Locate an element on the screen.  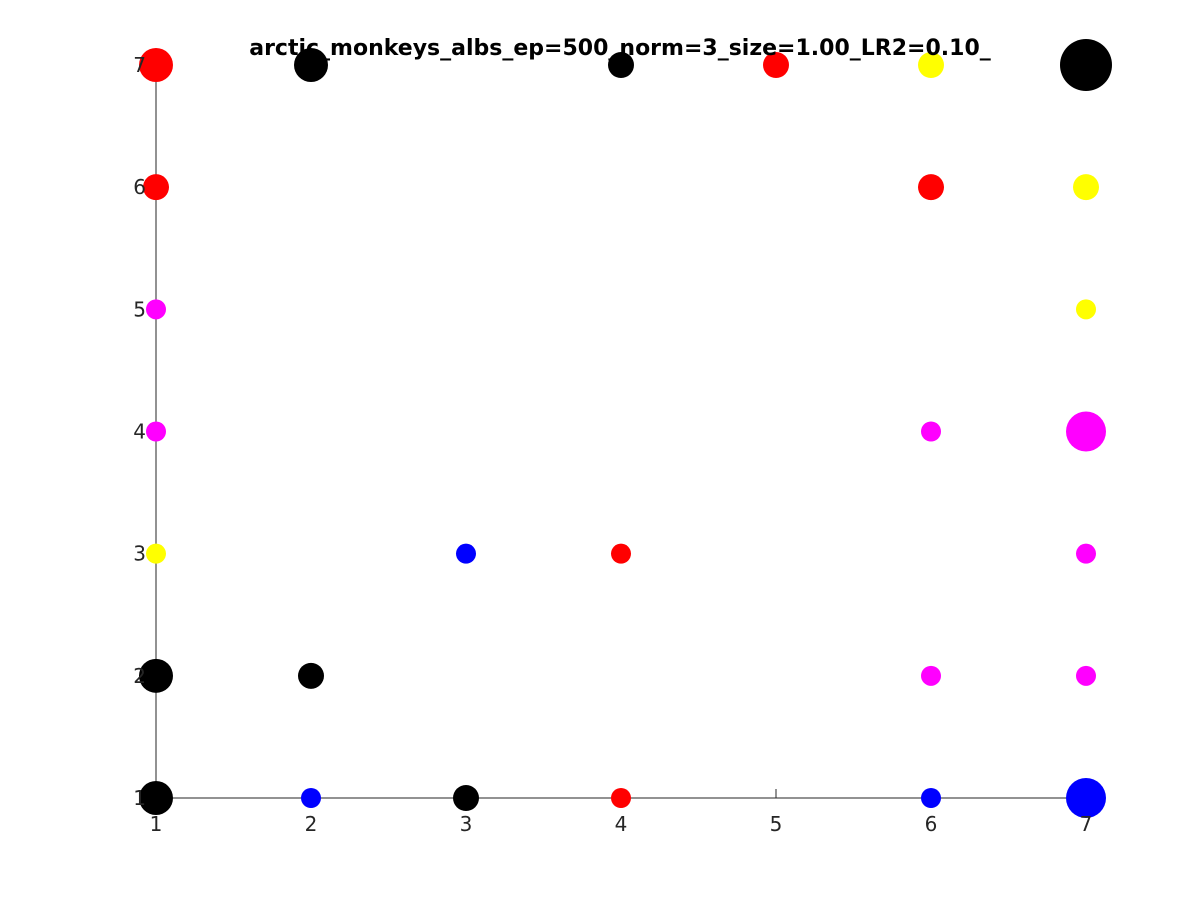
x-tick-label: 7 is located at coordinates (1086, 824).